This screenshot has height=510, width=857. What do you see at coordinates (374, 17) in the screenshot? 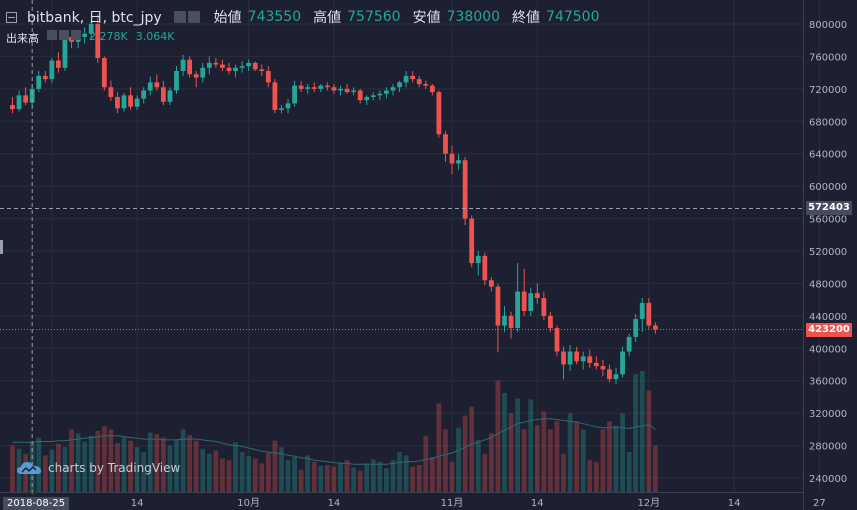
I see `high-value: 757560` at bounding box center [374, 17].